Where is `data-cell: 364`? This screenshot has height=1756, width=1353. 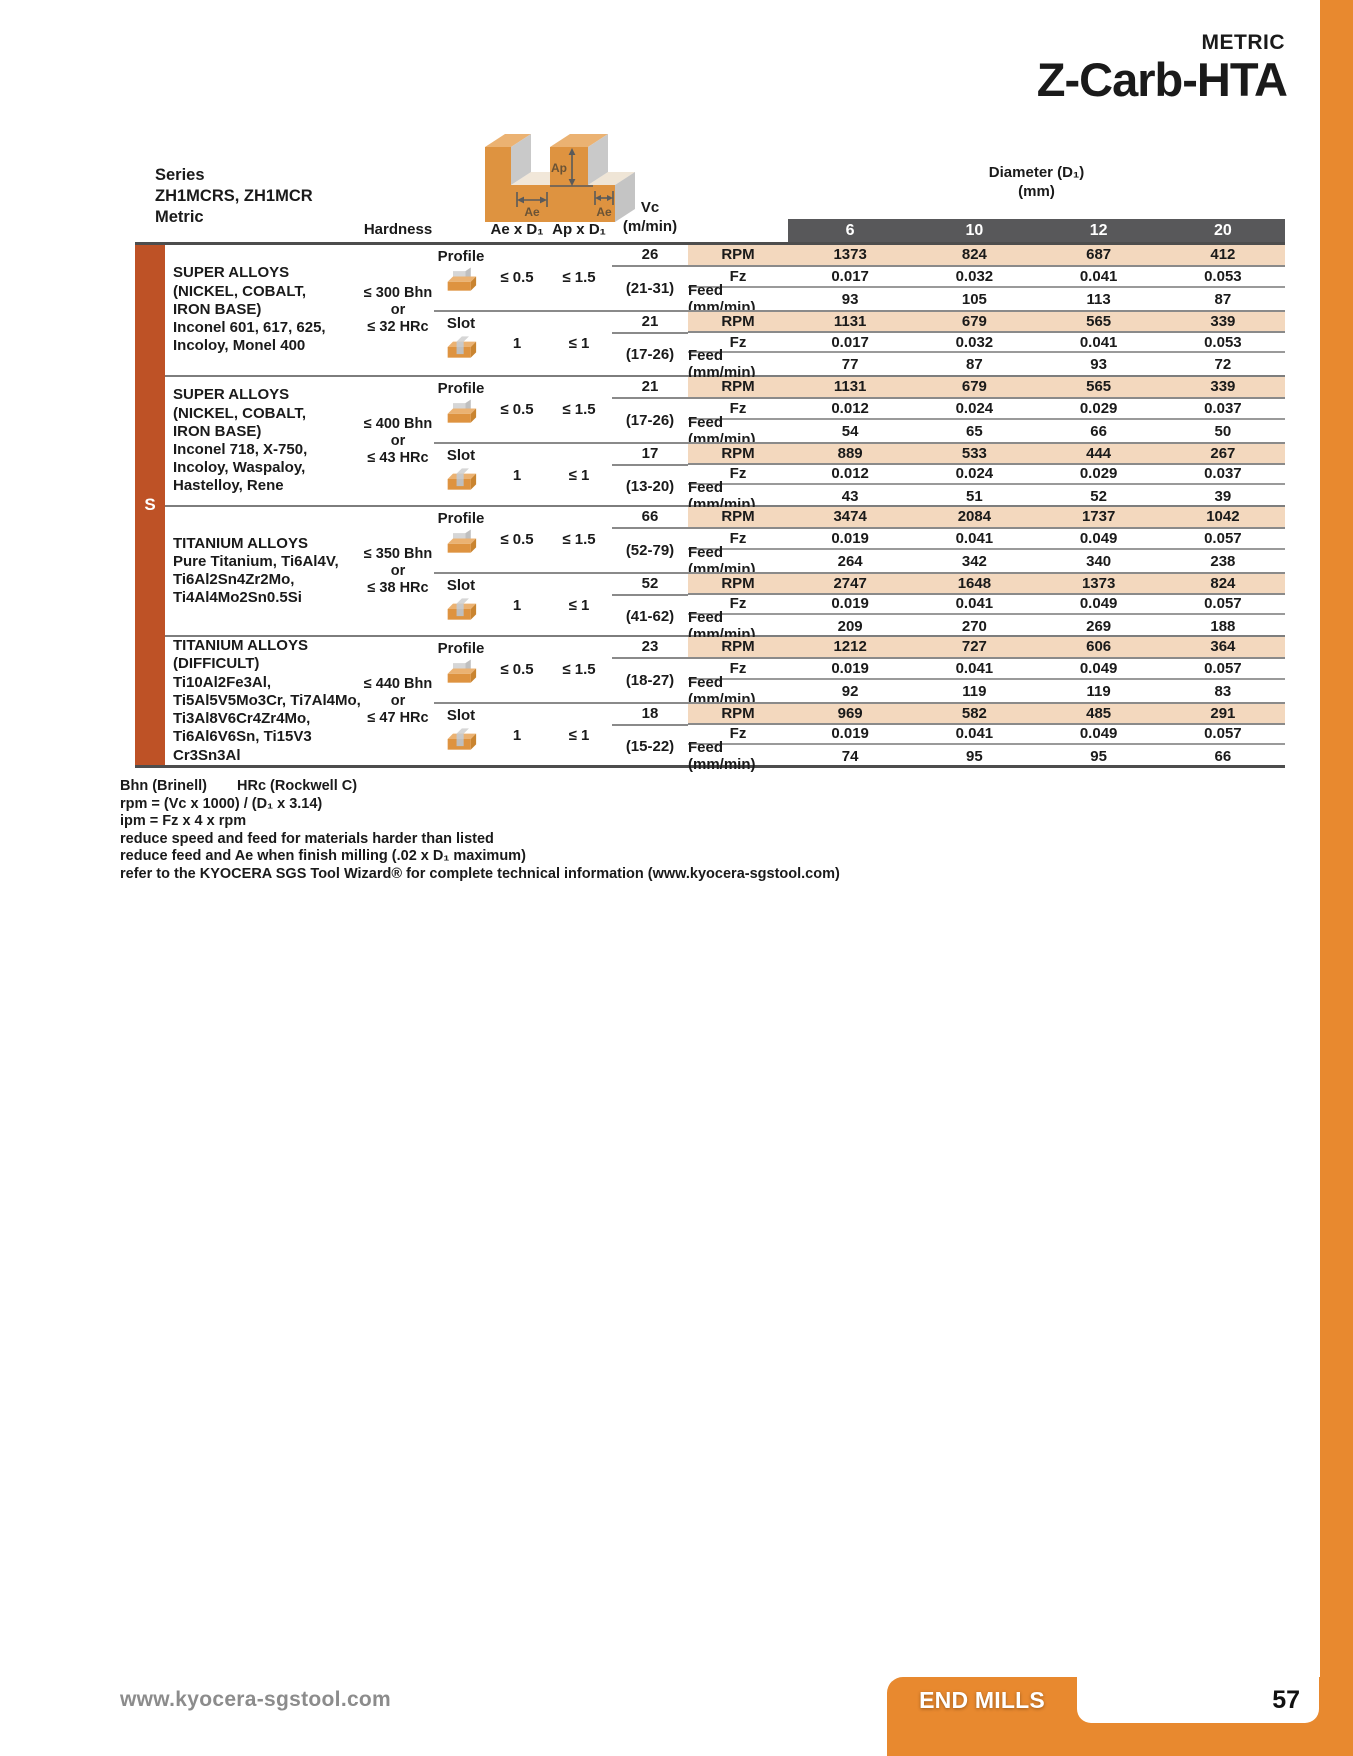 data-cell: 364 is located at coordinates (1223, 647).